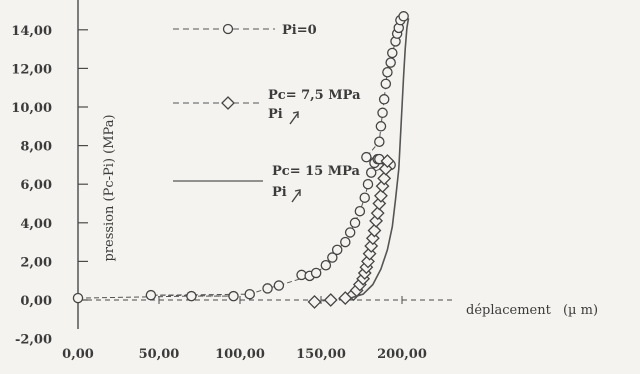 The width and height of the screenshot is (640, 374). I want to click on y-axis-label: pression (Pc-Pi) (MPa), so click(109, 187).